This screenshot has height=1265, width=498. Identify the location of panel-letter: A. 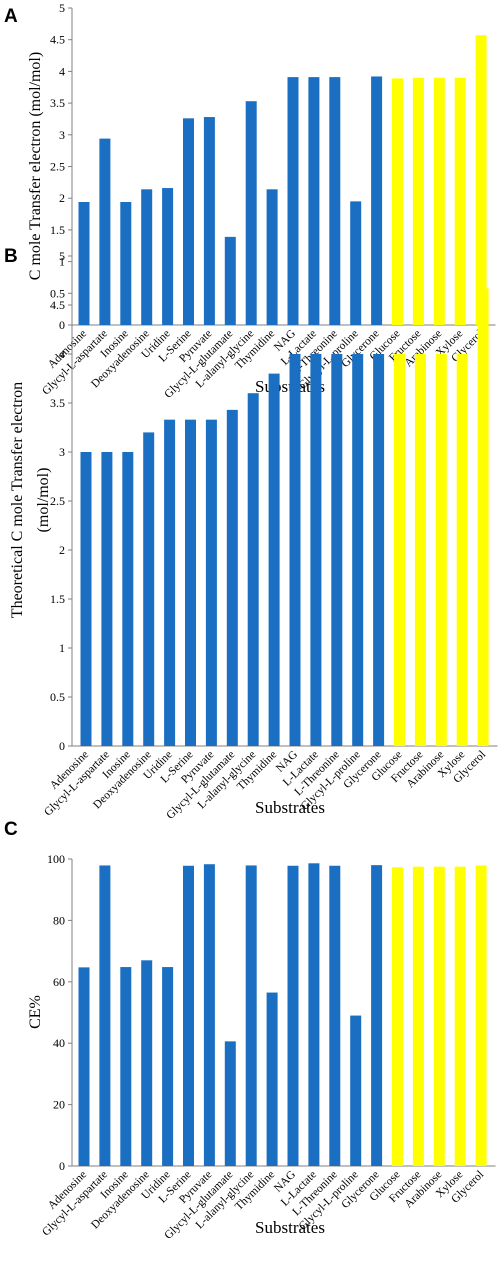
(11, 16).